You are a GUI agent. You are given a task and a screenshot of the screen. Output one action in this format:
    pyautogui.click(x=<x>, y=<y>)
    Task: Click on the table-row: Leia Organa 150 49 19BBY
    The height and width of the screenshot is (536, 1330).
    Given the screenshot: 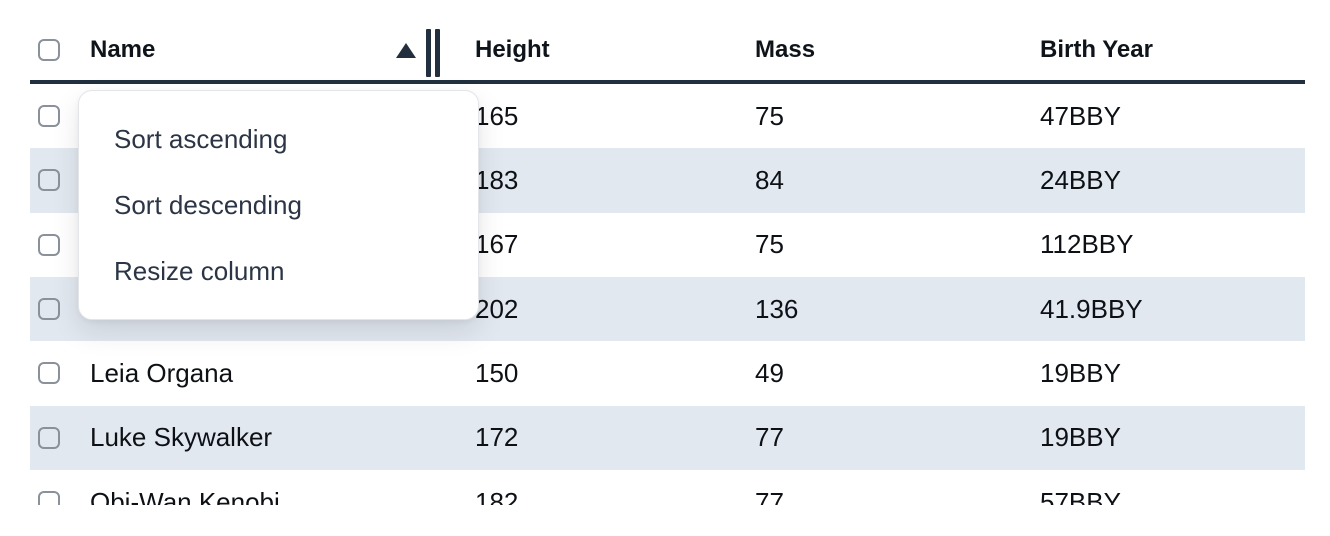 What is the action you would take?
    pyautogui.click(x=667, y=373)
    